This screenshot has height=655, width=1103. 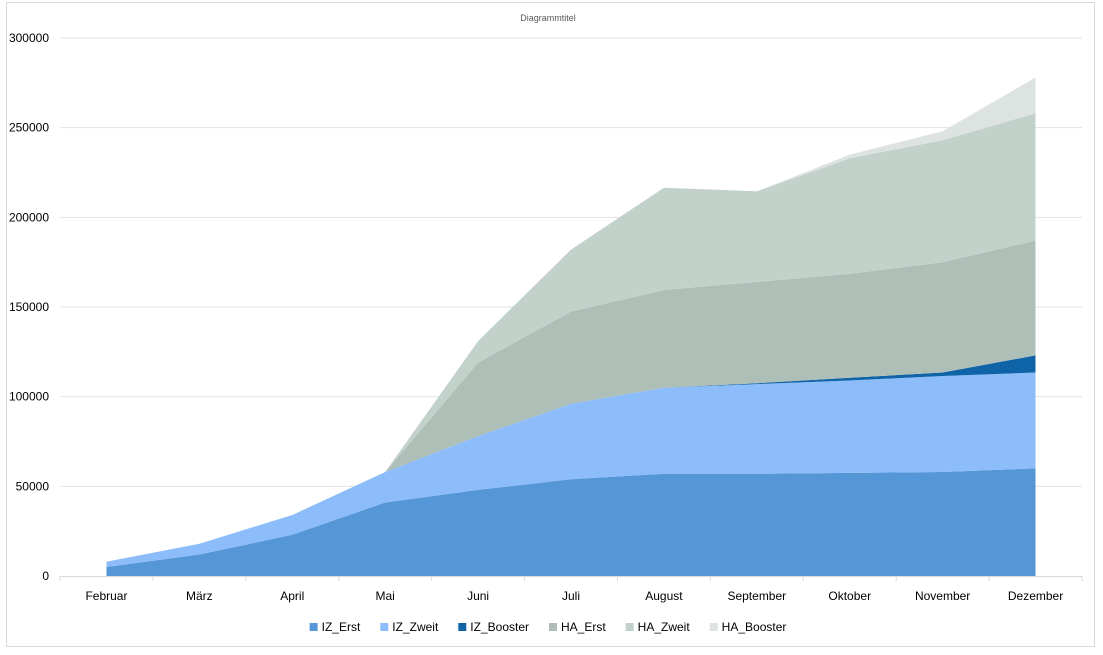 I want to click on y-tick-label: 250000, so click(x=29, y=128).